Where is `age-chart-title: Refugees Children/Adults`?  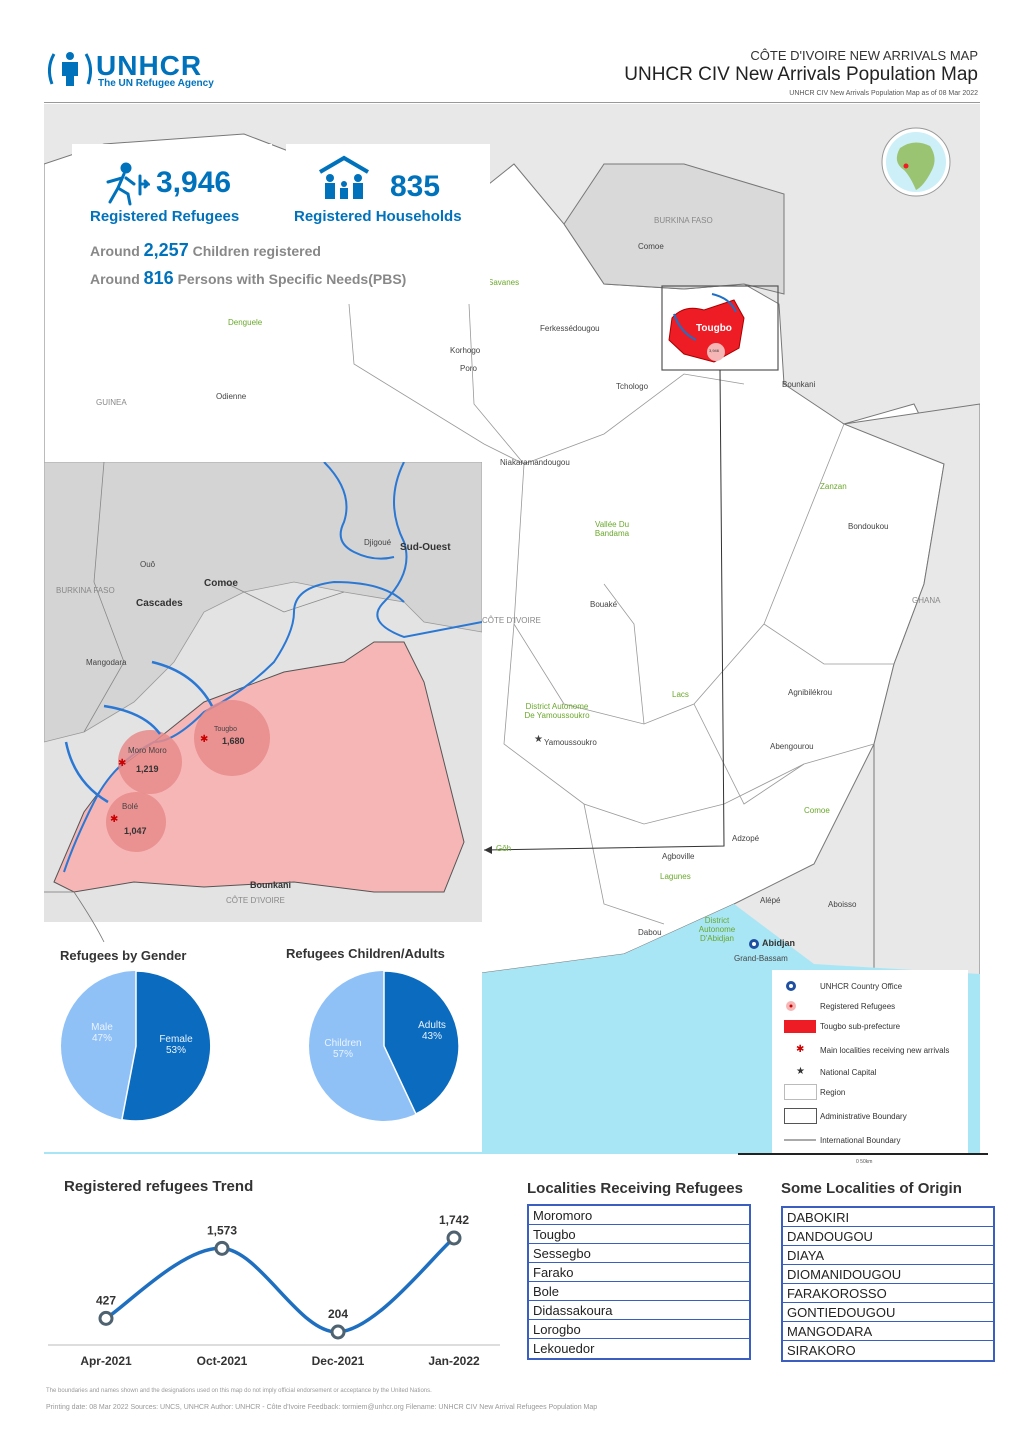
age-chart-title: Refugees Children/Adults is located at coordinates (365, 953).